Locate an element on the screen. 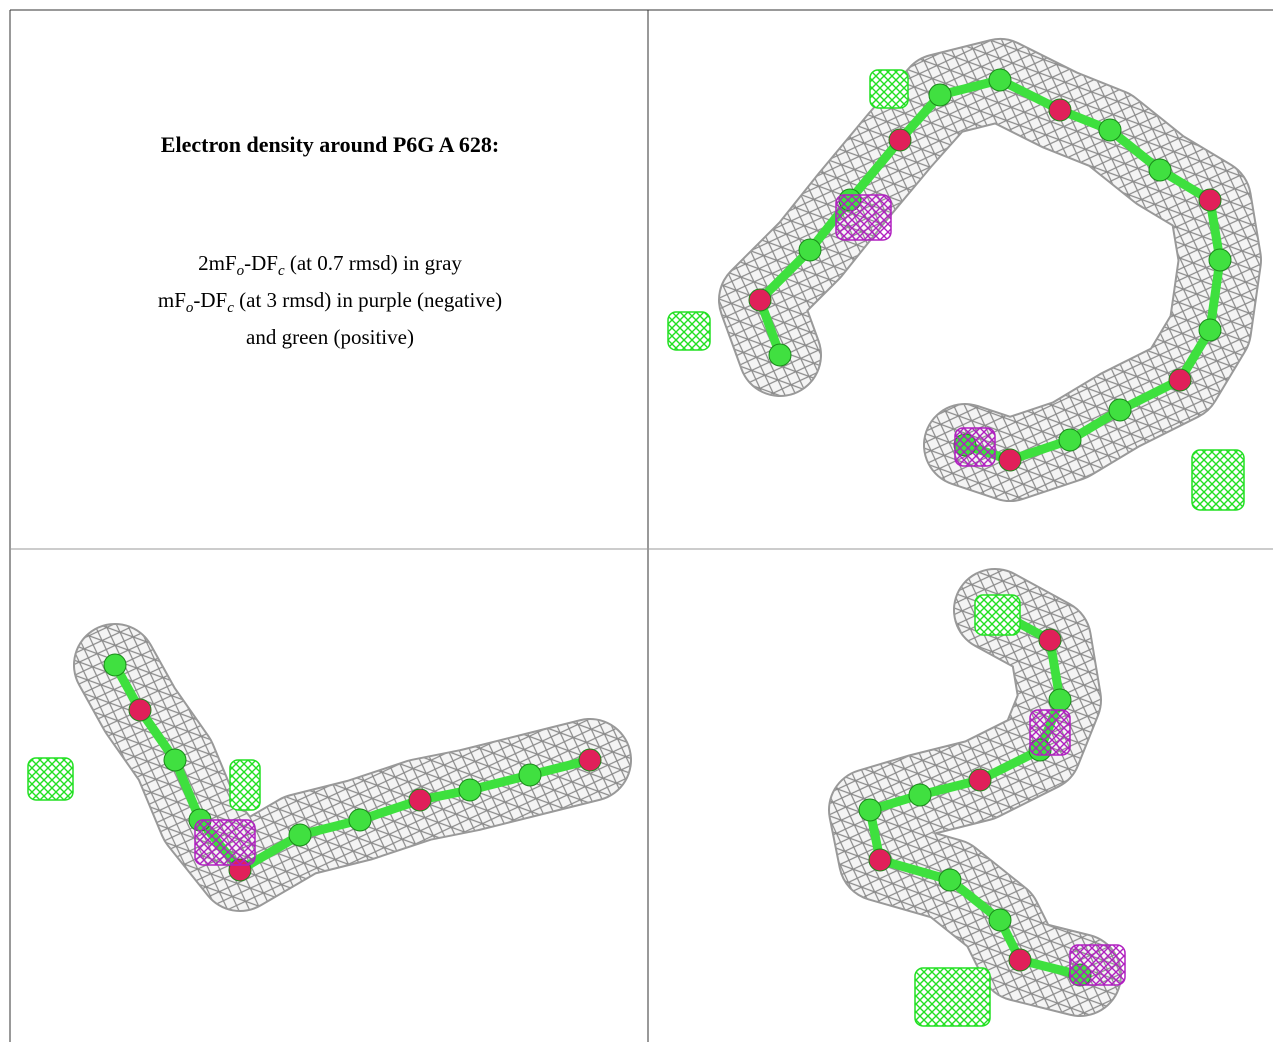 Image resolution: width=1273 pixels, height=1042 pixels. caption-line: mFo-DFc (at 3 rmsd) in purple (negative) is located at coordinates (330, 302).